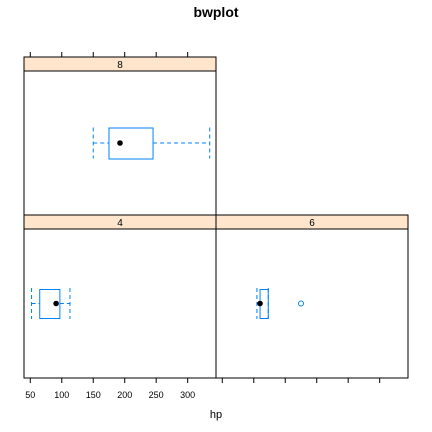 The width and height of the screenshot is (432, 432). What do you see at coordinates (110, 395) in the screenshot?
I see `x-axis-tick-labels: 50 100 150 200 250 300` at bounding box center [110, 395].